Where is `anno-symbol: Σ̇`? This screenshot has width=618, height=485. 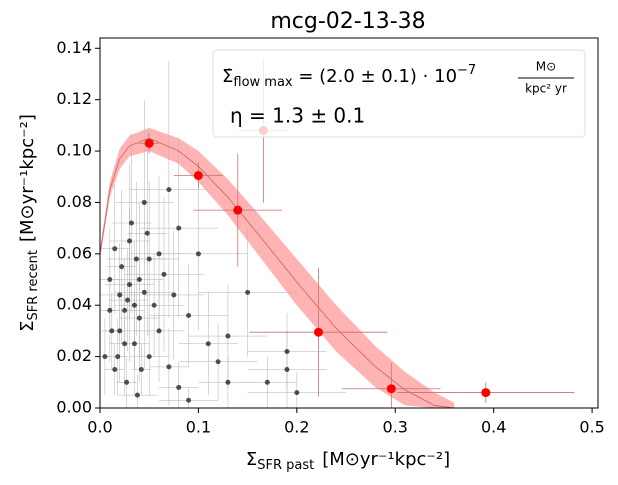
anno-symbol: Σ̇ is located at coordinates (227, 76).